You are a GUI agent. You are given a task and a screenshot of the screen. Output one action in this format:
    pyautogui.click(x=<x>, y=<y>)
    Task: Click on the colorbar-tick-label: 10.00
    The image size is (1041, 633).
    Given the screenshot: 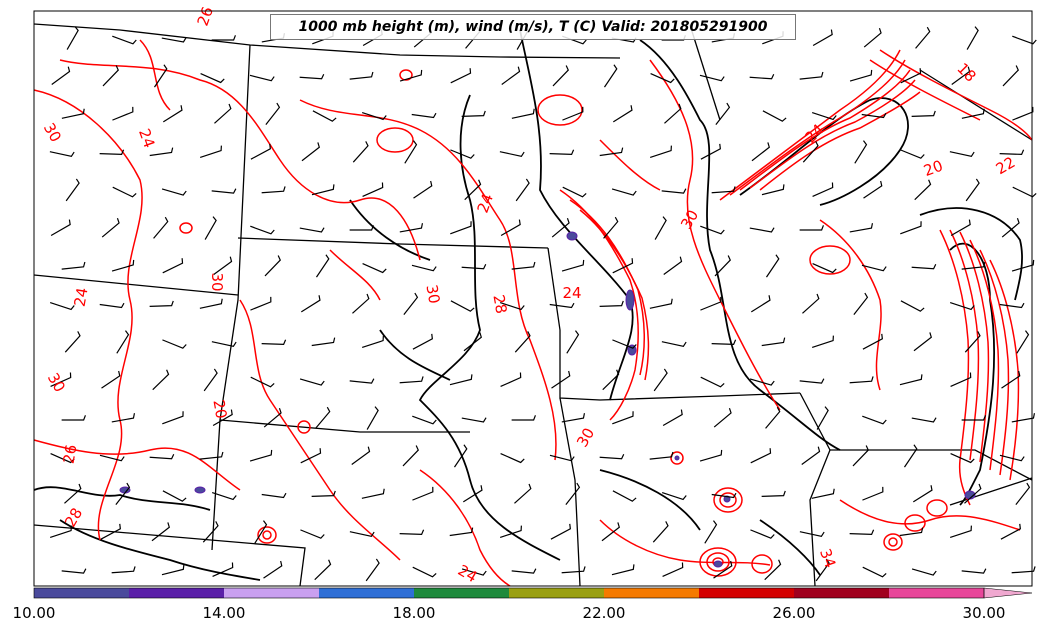 What is the action you would take?
    pyautogui.click(x=34, y=613)
    